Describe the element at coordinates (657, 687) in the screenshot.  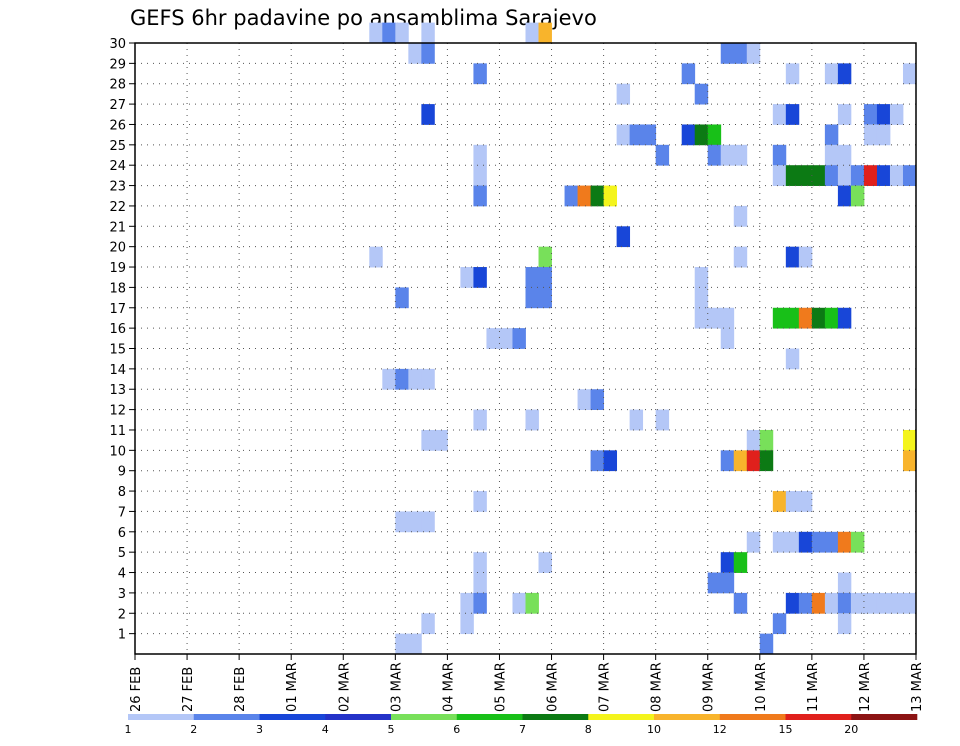
I see `x-tick-label: 08 MAR` at that location.